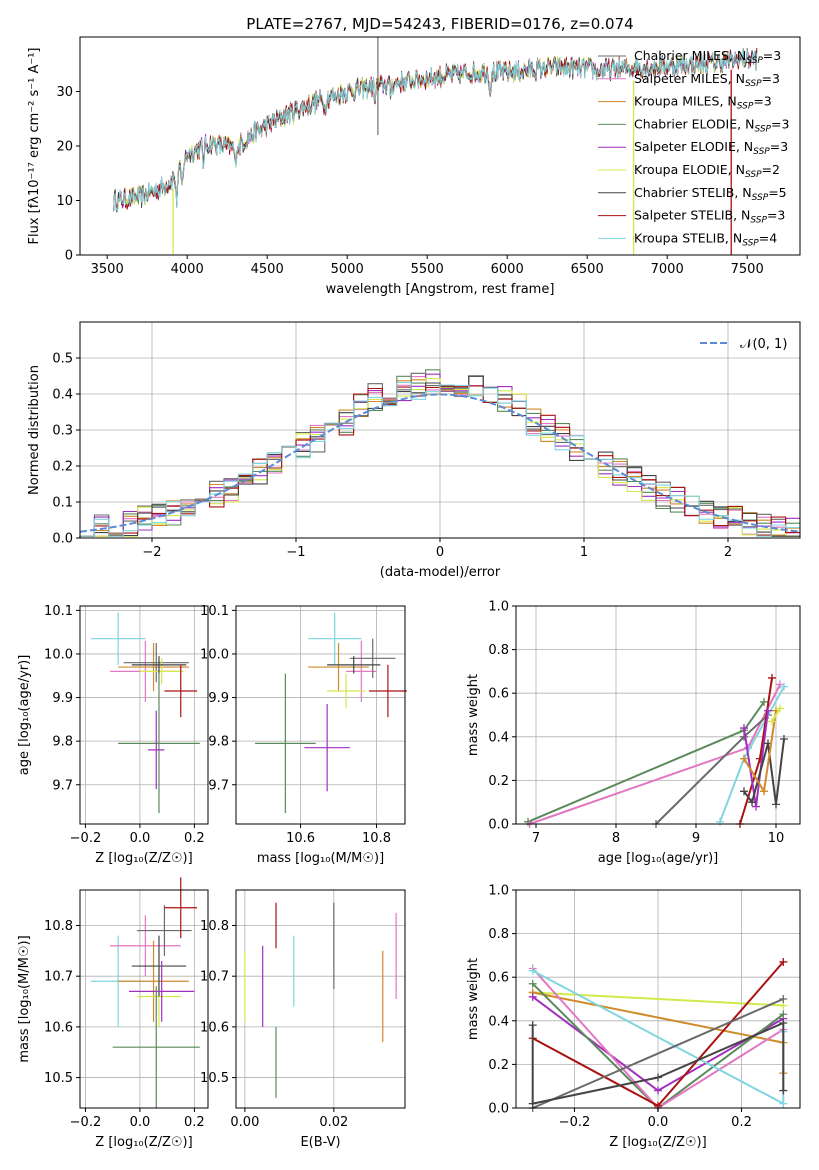 The width and height of the screenshot is (819, 1170). I want to click on plot-weight_vs_age, so click(656, 750).